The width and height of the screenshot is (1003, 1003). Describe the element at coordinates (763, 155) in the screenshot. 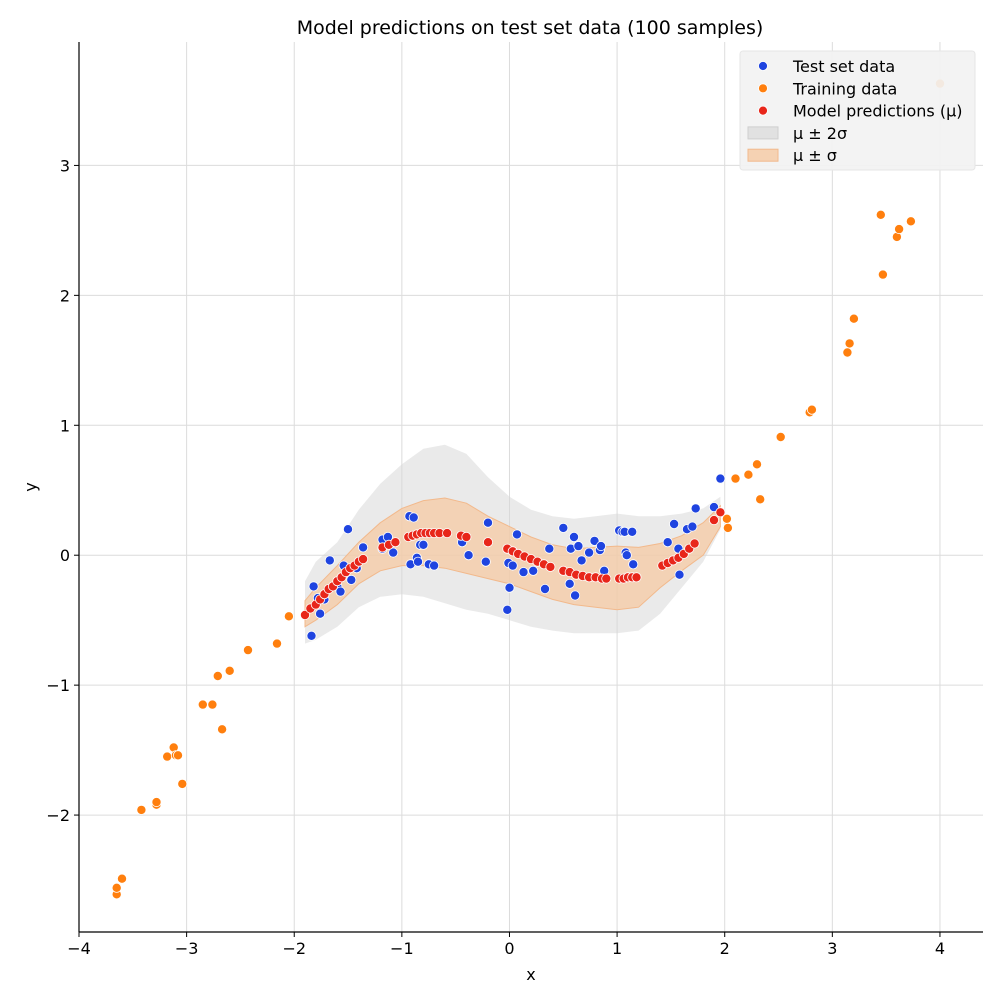

I see `legend-patch` at that location.